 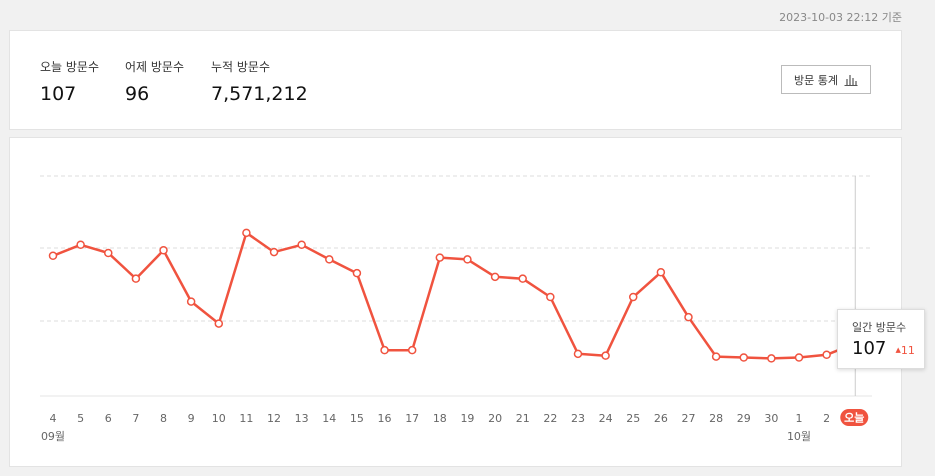 What do you see at coordinates (357, 418) in the screenshot?
I see `x-tick-label: 15` at bounding box center [357, 418].